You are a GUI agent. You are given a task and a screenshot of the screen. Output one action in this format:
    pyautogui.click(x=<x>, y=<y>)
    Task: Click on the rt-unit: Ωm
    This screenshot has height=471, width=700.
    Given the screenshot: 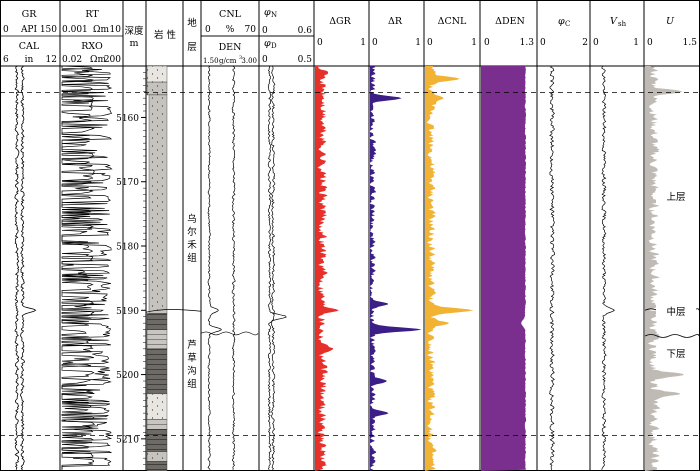 What is the action you would take?
    pyautogui.click(x=101, y=30)
    